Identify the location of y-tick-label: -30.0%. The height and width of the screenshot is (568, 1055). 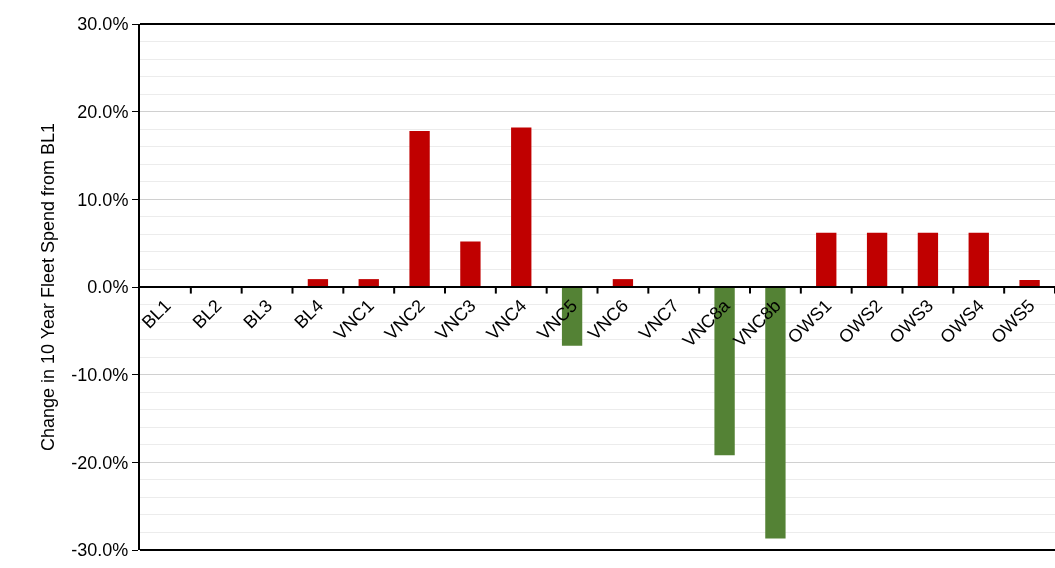
(100, 550).